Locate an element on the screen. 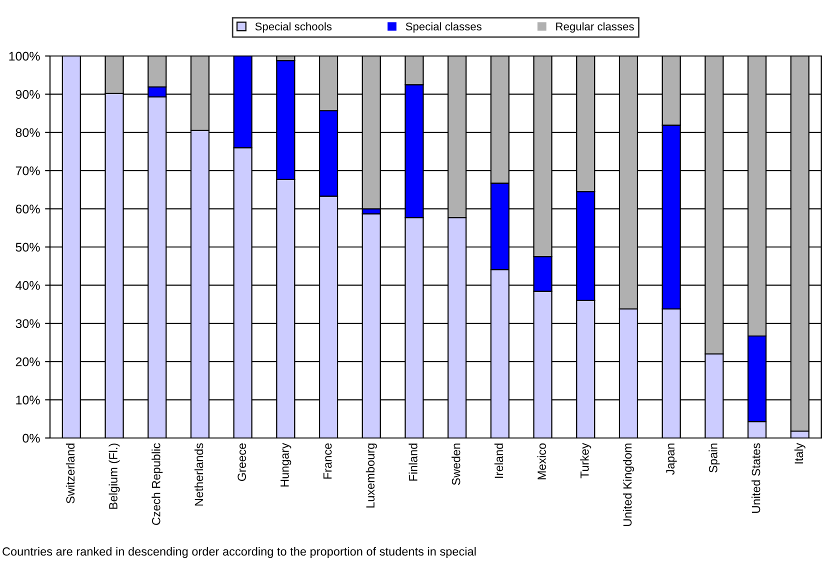  y-tick-label: 20% is located at coordinates (28, 361).